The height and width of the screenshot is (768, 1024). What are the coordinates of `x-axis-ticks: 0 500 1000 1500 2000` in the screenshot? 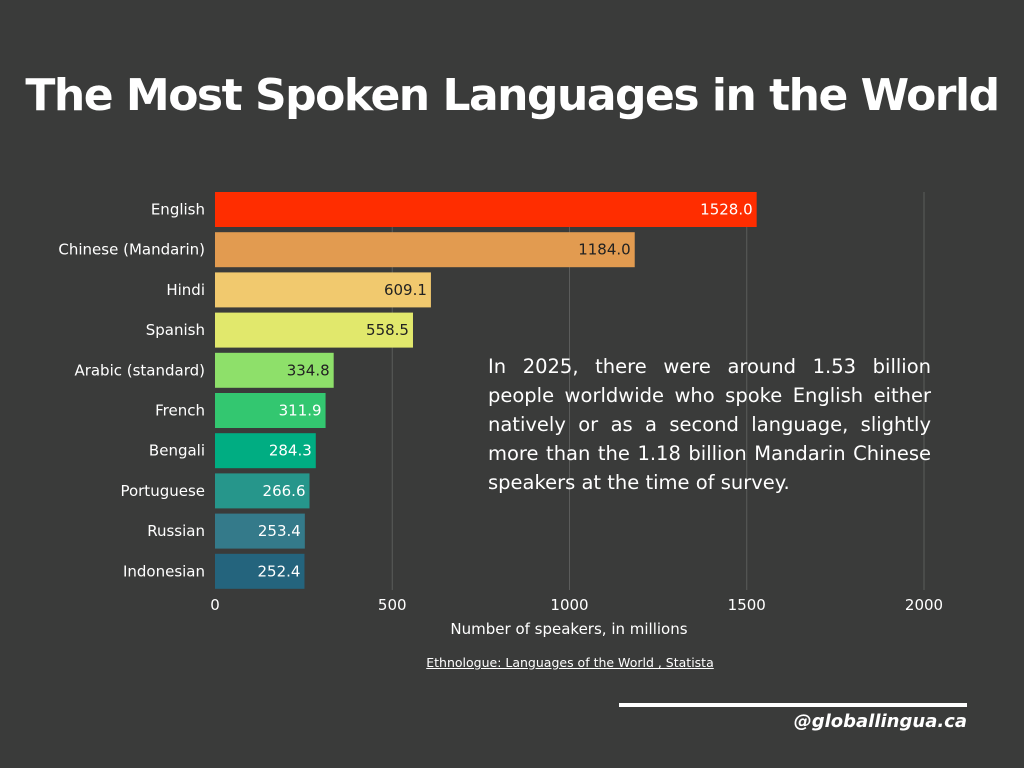 It's located at (576, 605).